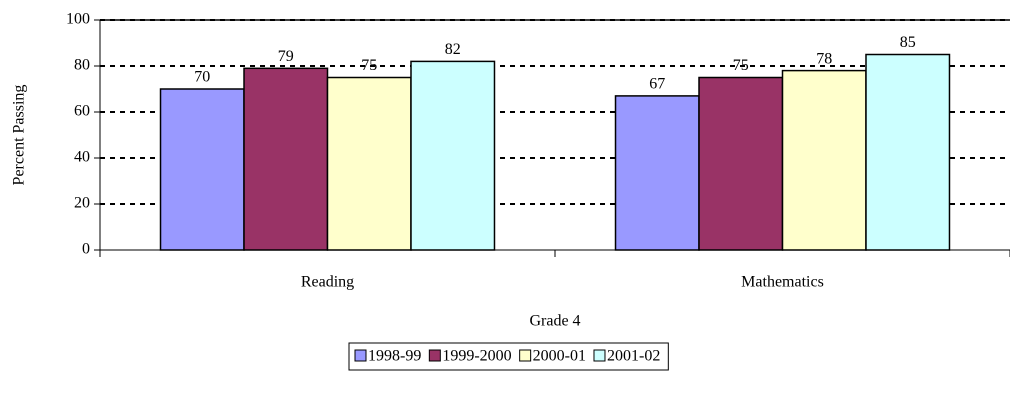 This screenshot has width=1010, height=408. I want to click on data-label: 79, so click(286, 56).